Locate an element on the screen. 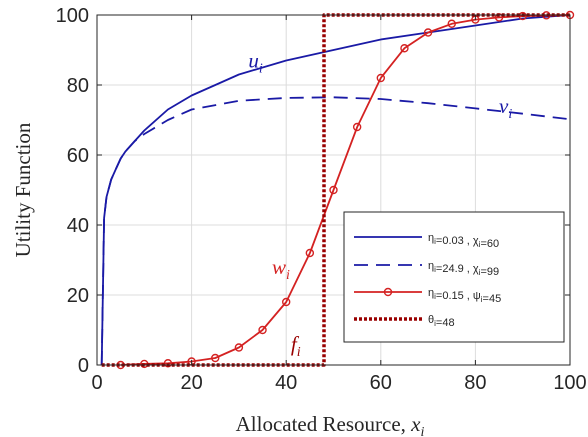 This screenshot has width=588, height=437. x-tick-label: 80 is located at coordinates (475, 383).